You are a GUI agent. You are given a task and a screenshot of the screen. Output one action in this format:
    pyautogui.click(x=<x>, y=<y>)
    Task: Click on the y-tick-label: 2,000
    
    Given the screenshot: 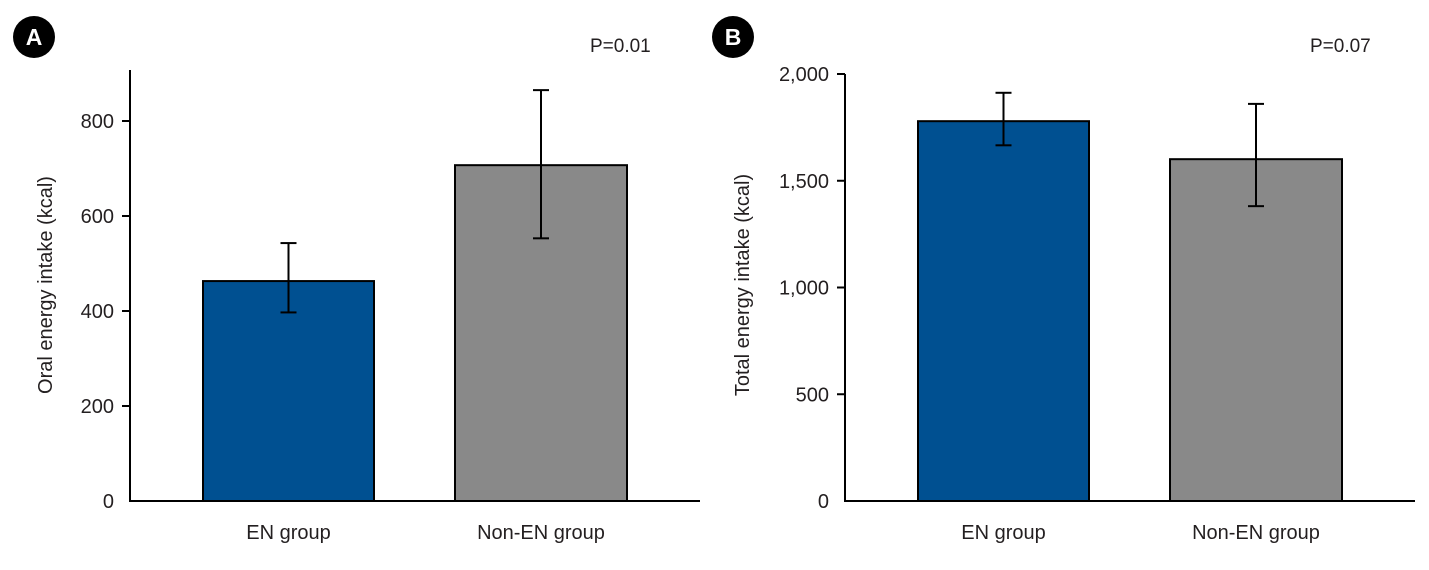 What is the action you would take?
    pyautogui.click(x=804, y=75)
    